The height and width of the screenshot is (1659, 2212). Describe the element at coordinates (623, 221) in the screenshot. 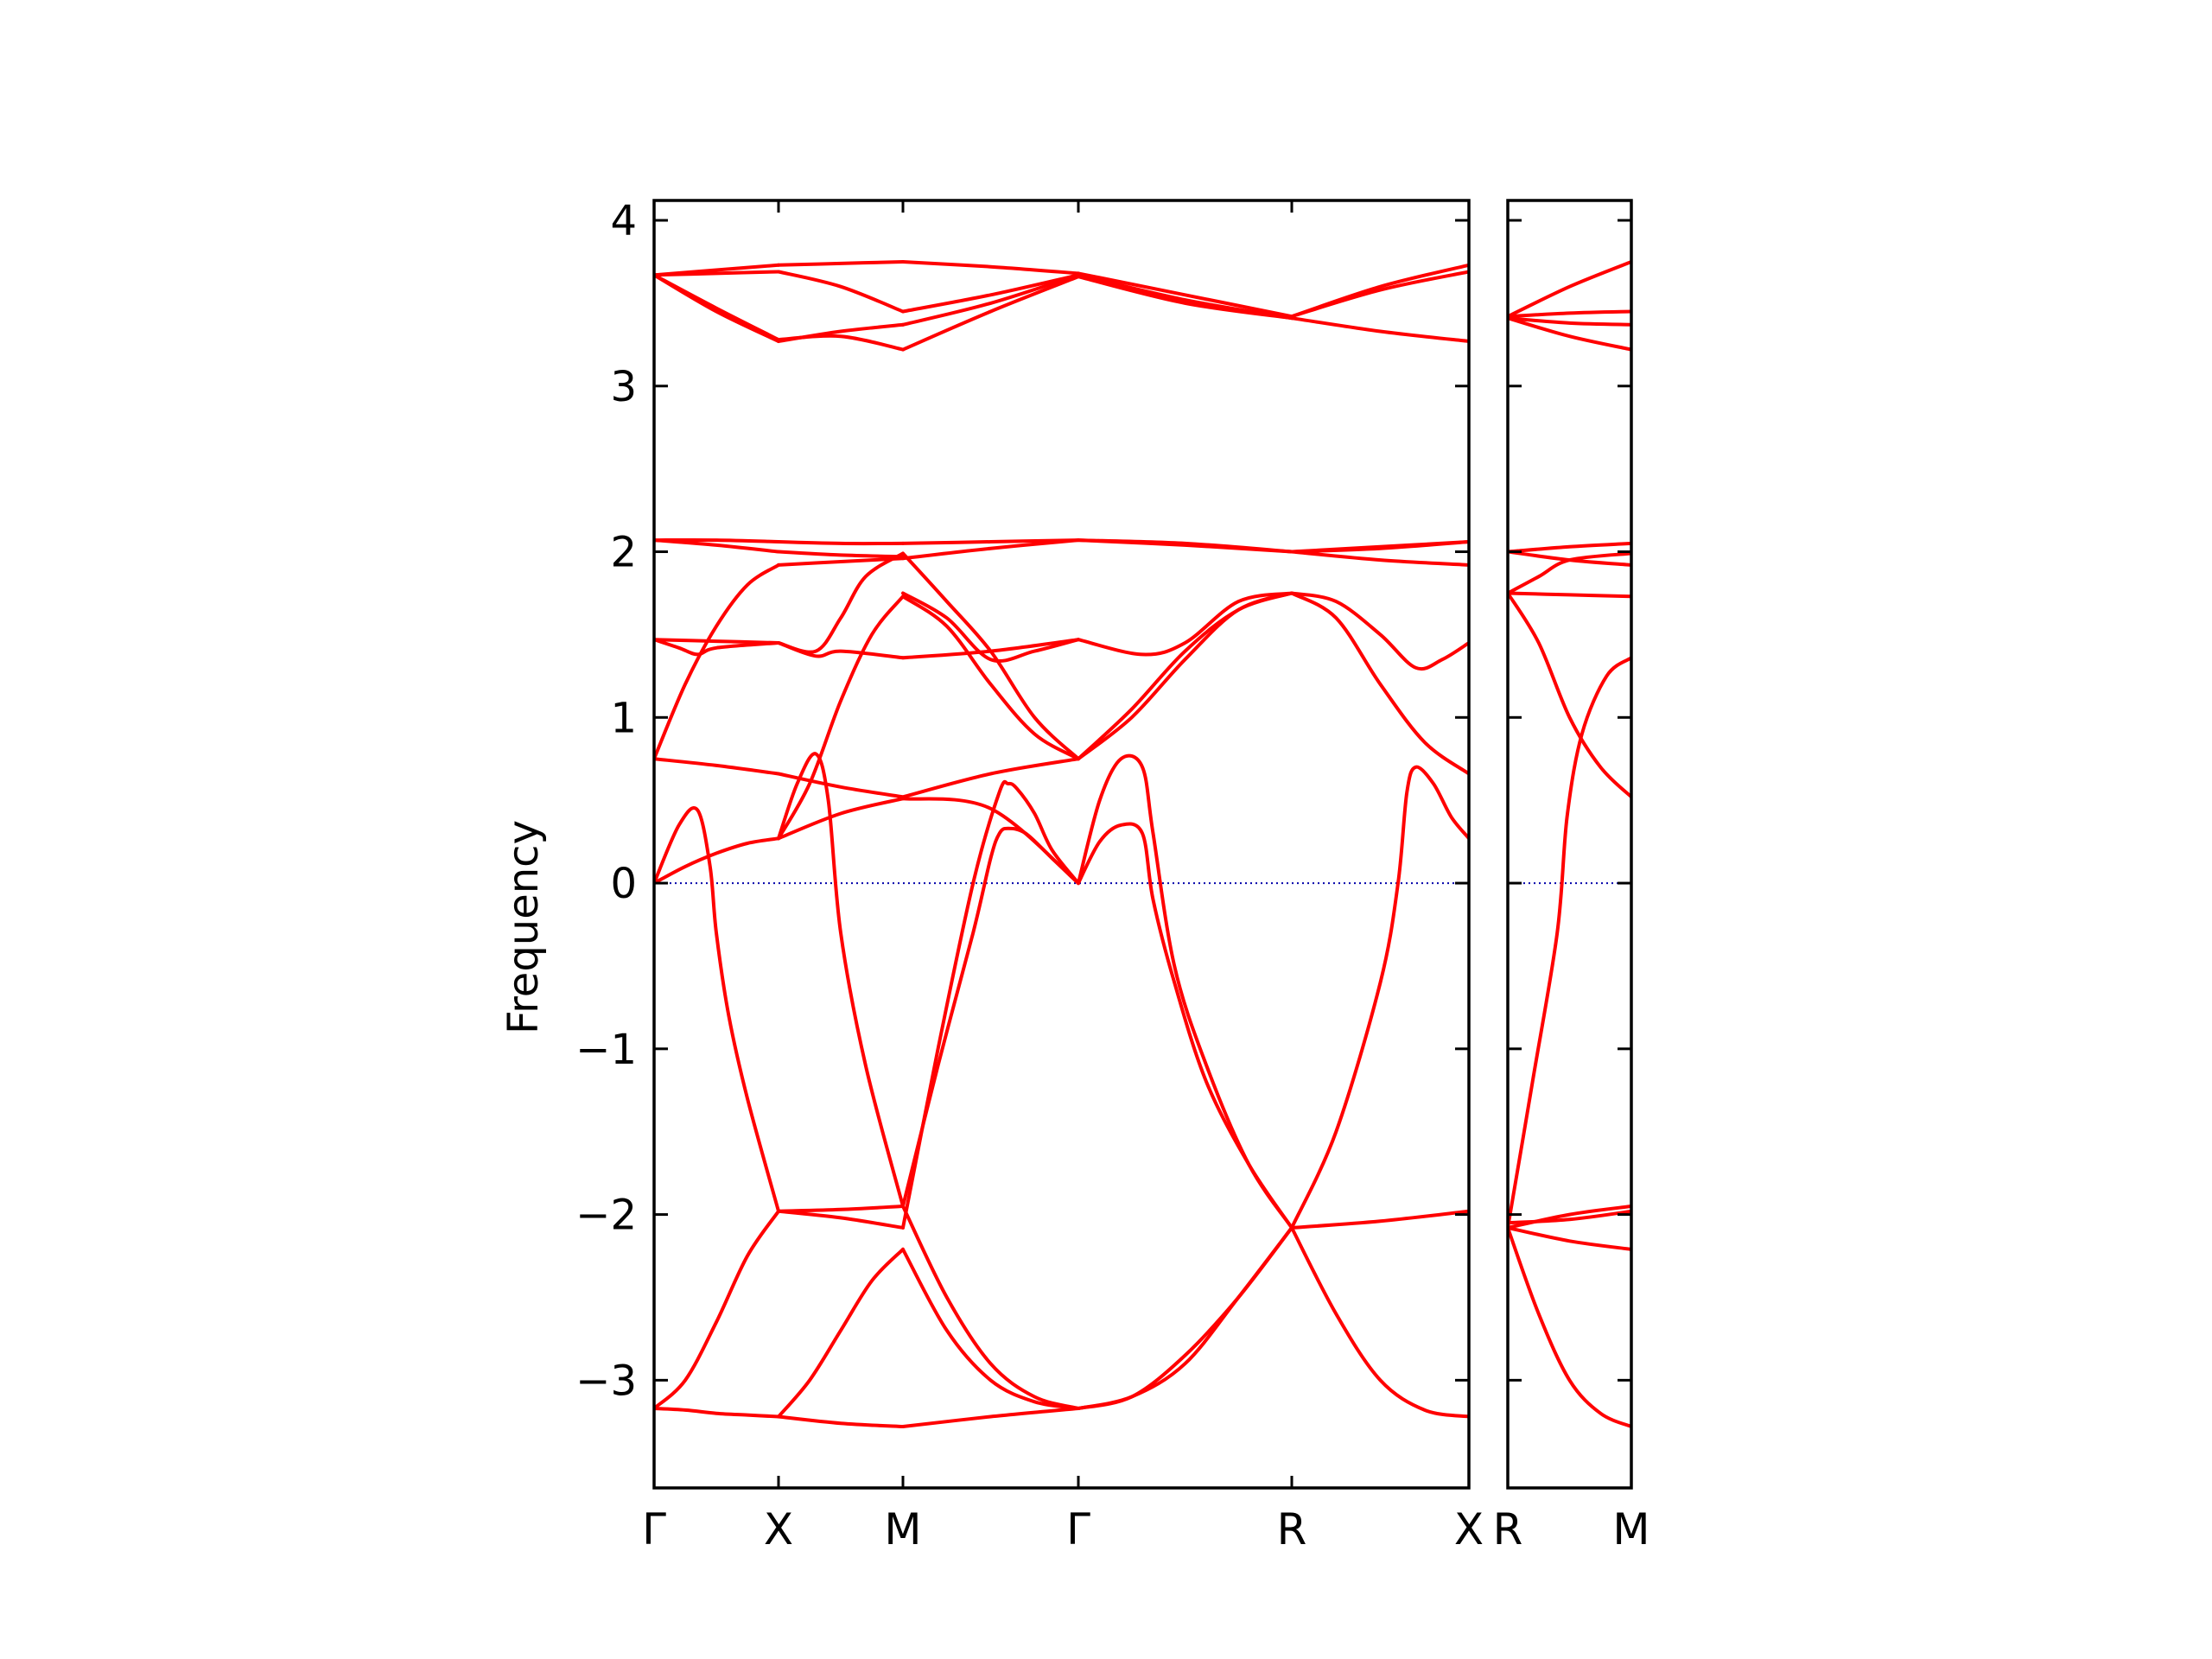

I see `y-tick-label: 4` at that location.